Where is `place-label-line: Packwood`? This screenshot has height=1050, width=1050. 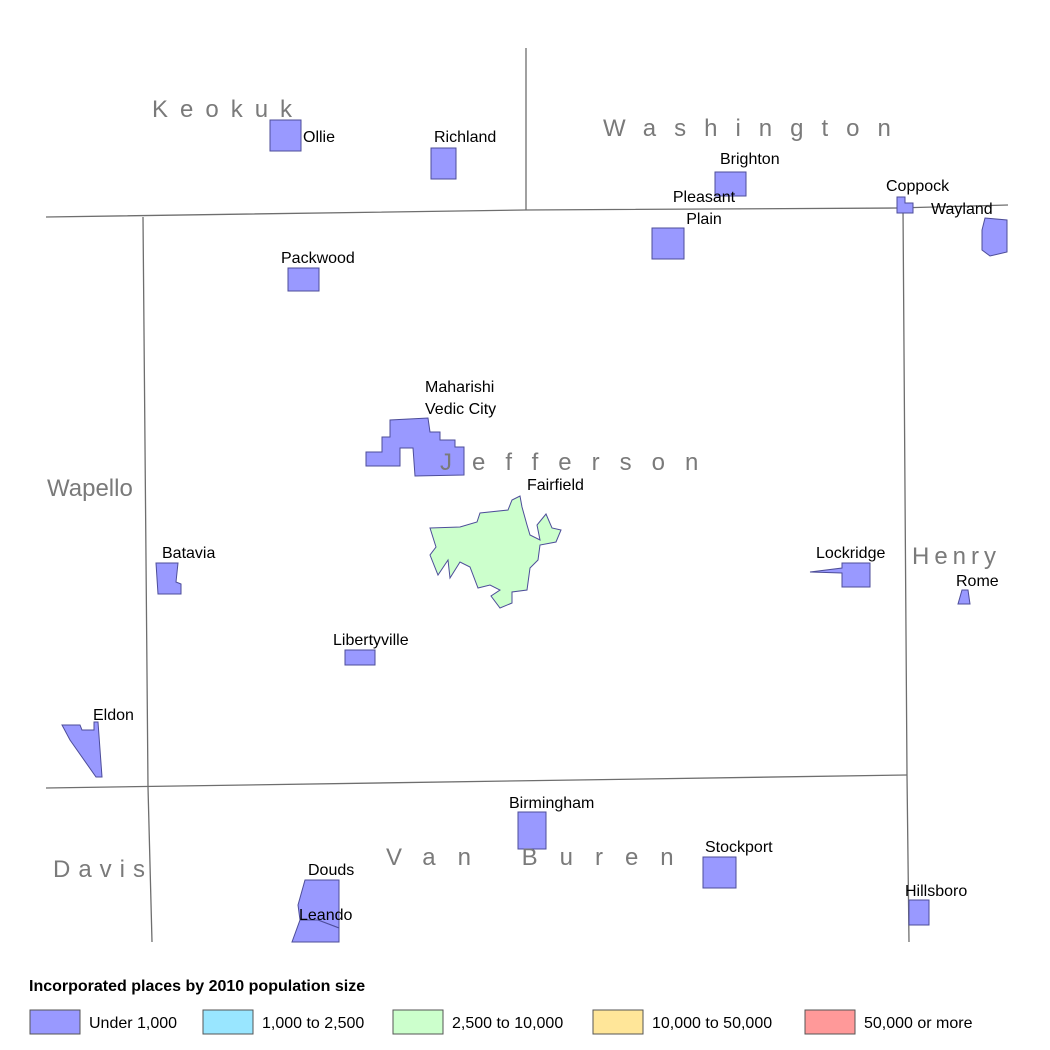 place-label-line: Packwood is located at coordinates (318, 258).